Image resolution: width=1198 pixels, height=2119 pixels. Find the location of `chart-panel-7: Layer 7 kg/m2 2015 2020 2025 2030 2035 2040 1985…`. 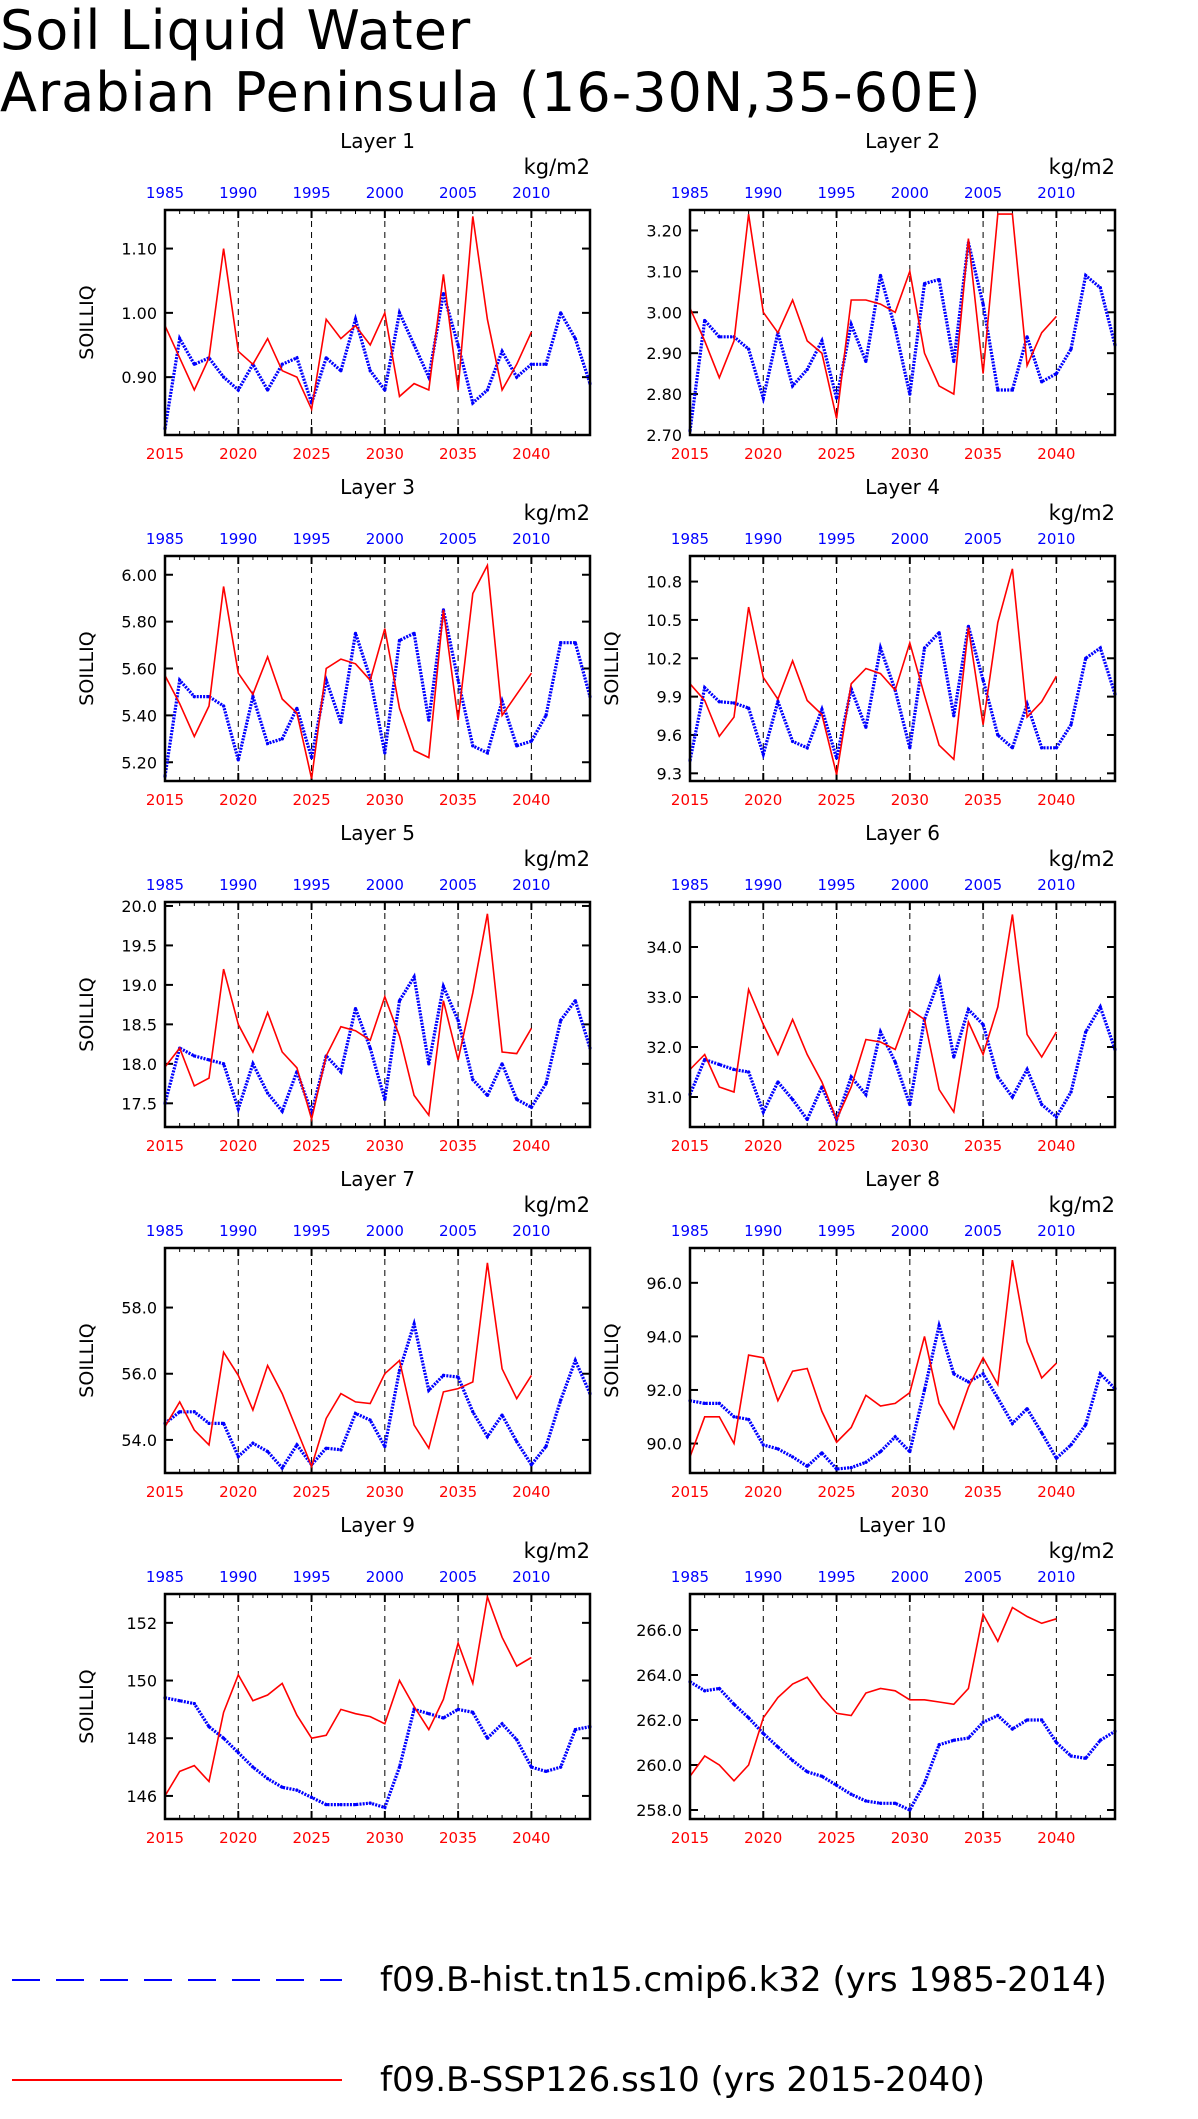

chart-panel-7: Layer 7 kg/m2 2015 2020 2025 2030 2035 2040 1985… is located at coordinates (334, 1334).